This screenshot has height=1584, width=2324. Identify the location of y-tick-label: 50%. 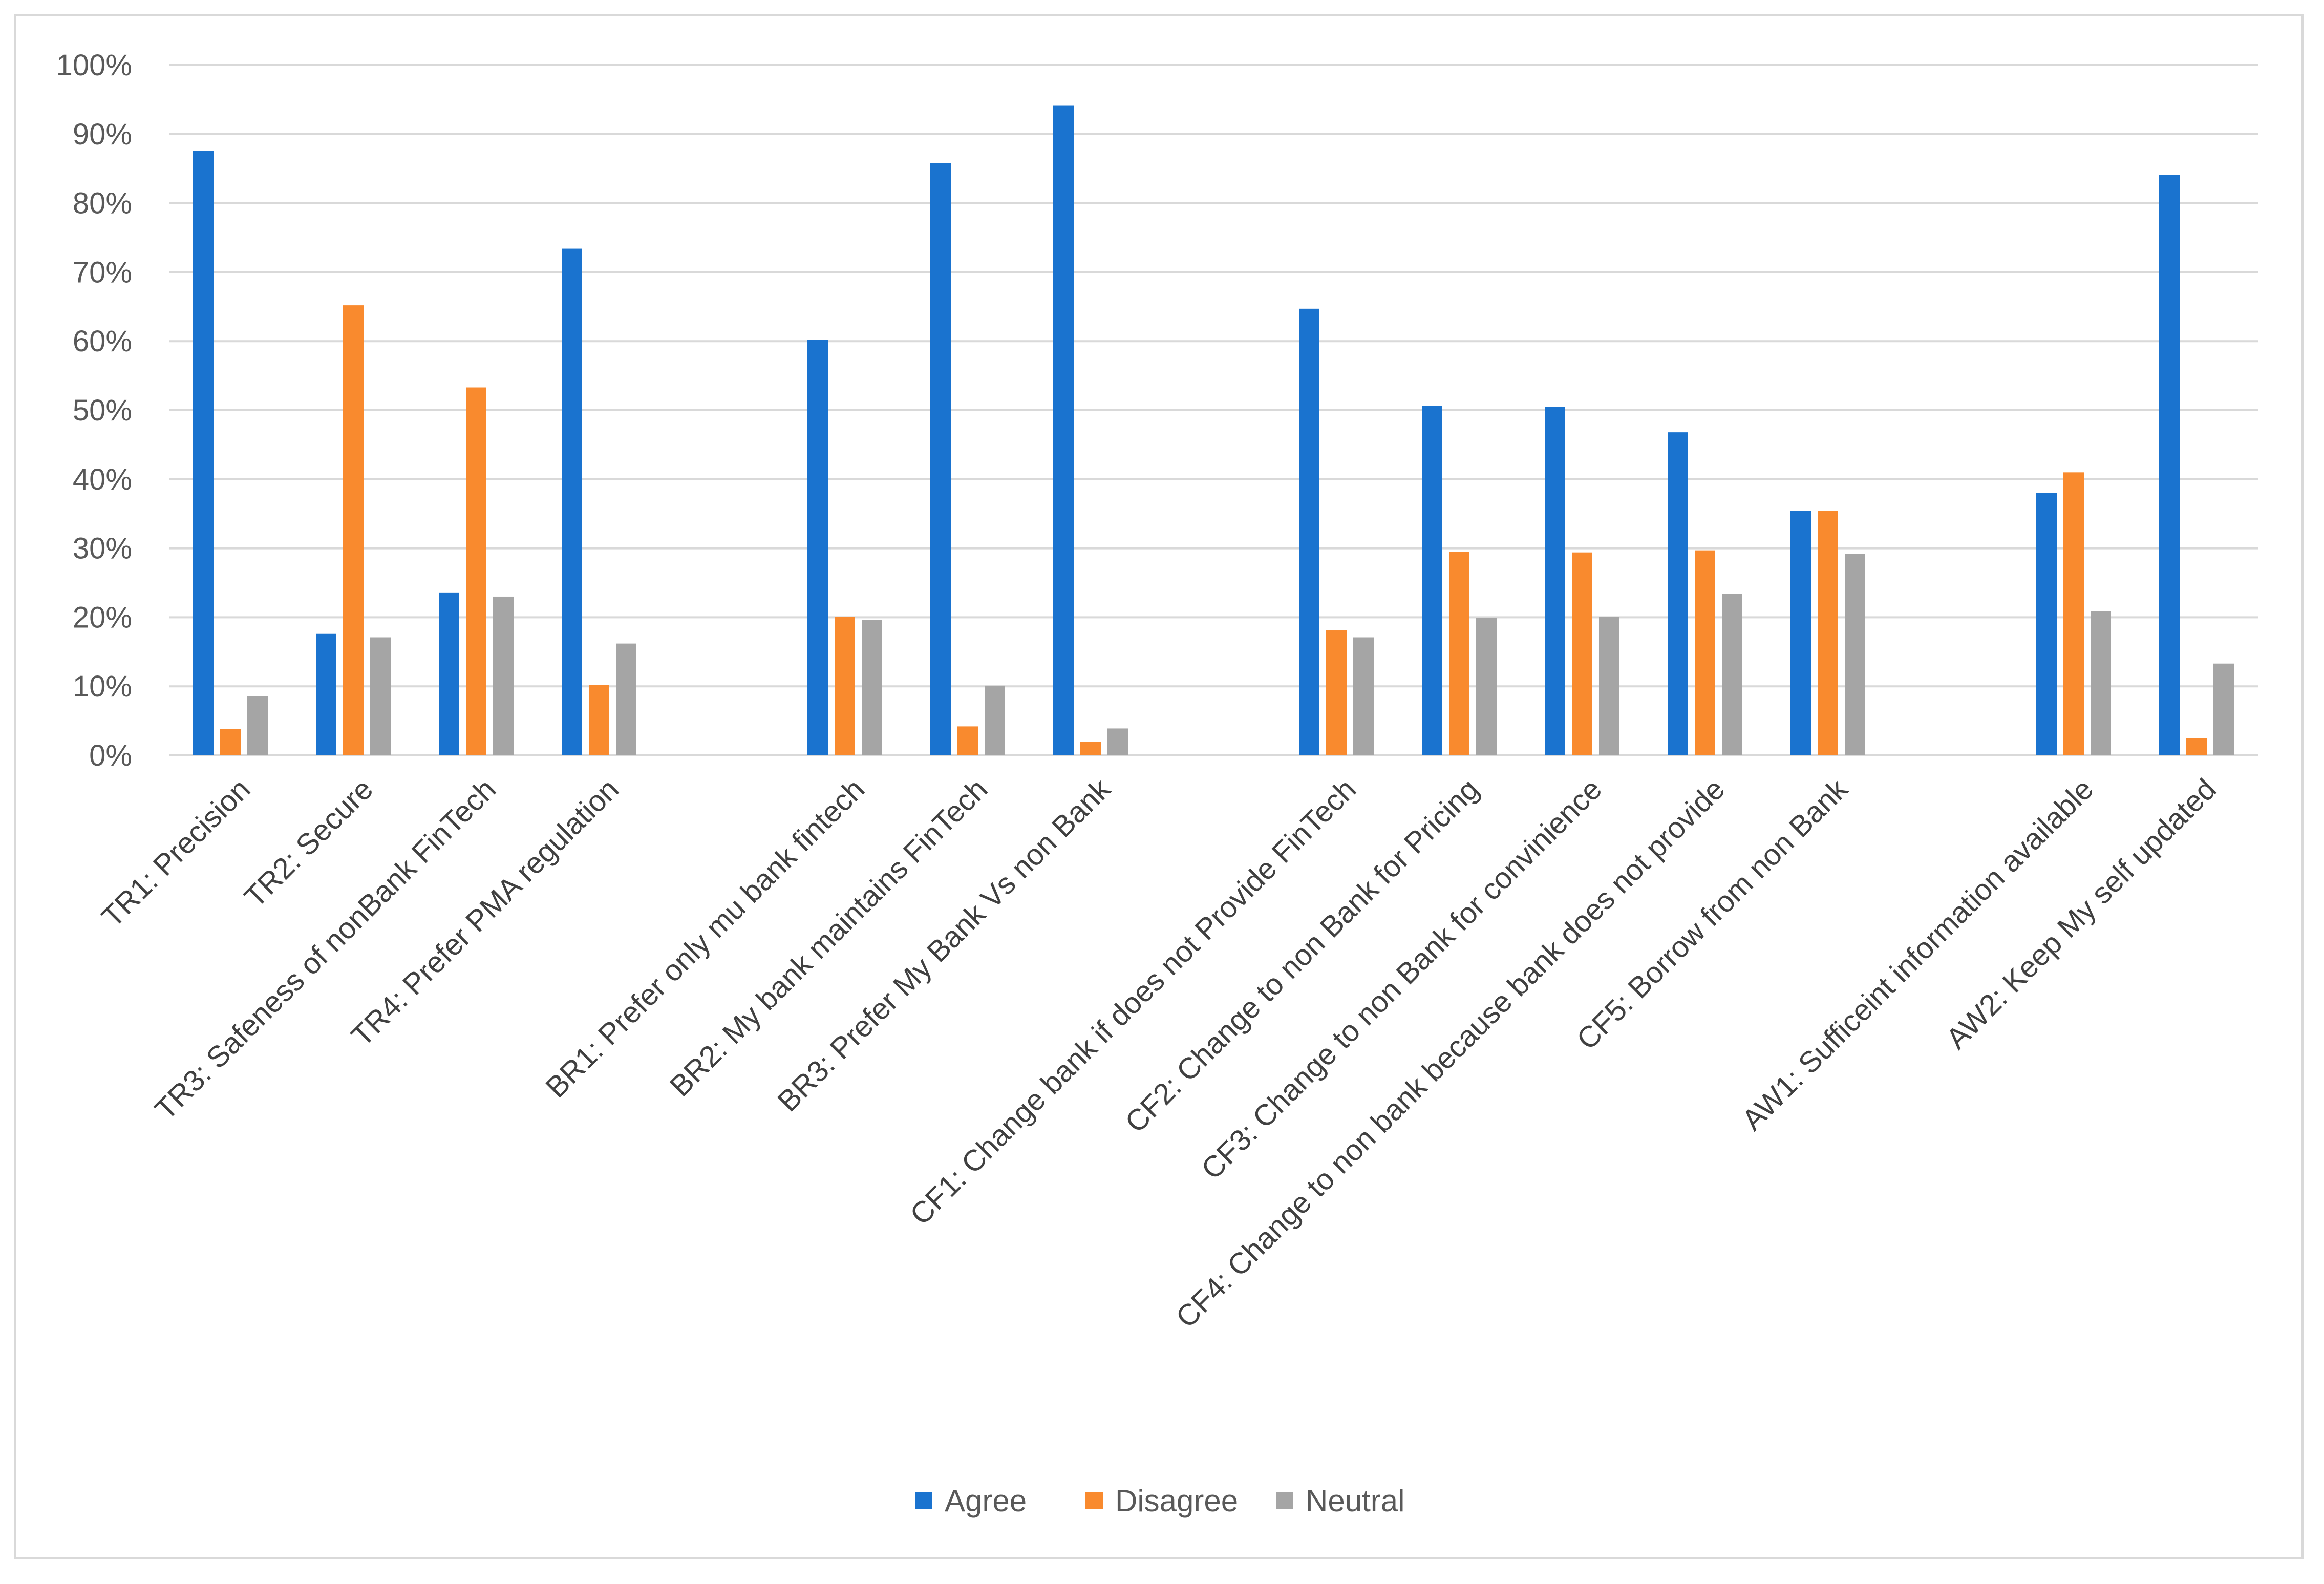
(102, 411).